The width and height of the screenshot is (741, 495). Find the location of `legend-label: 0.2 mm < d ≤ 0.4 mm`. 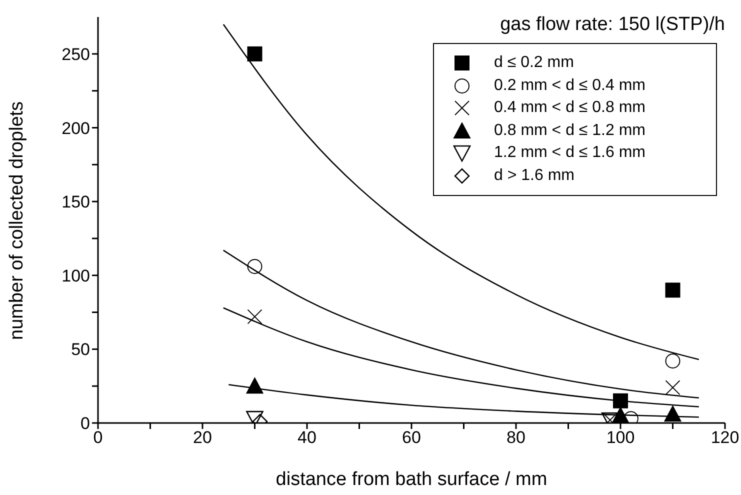

legend-label: 0.2 mm < d ≤ 0.4 mm is located at coordinates (570, 85).